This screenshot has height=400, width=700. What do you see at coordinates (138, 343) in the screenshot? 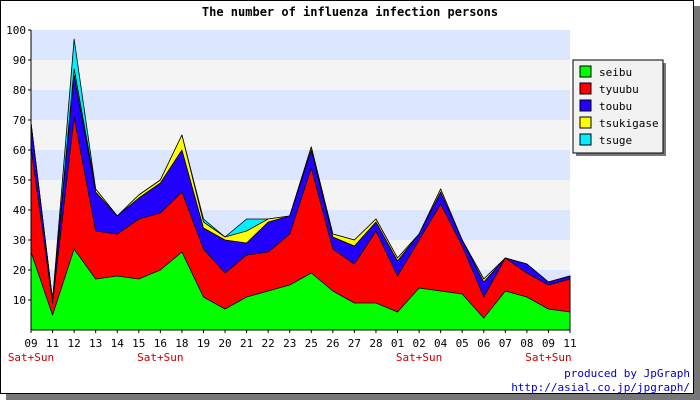
I see `x-tick-label: 15` at bounding box center [138, 343].